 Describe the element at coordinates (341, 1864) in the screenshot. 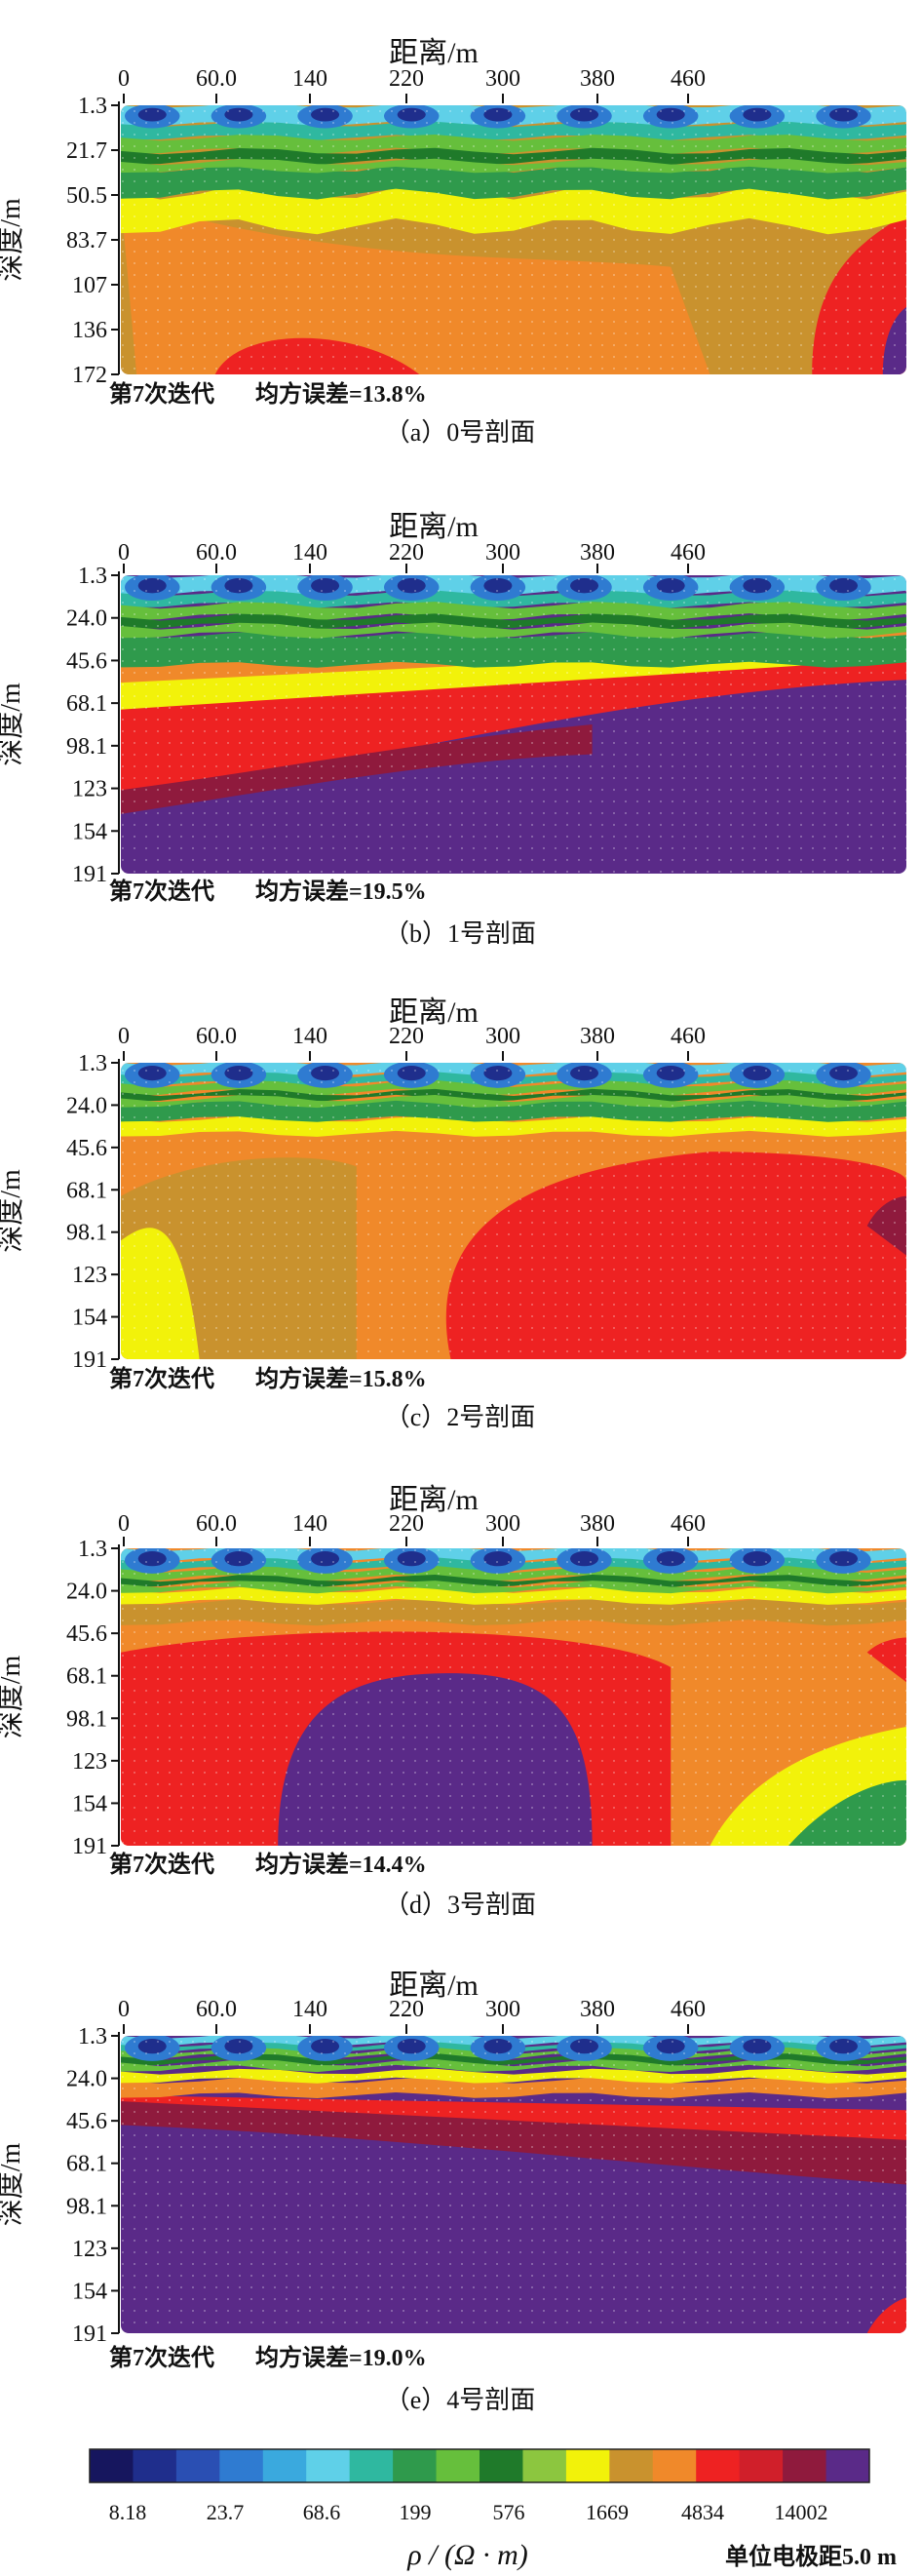

I see `rms-error-note: 均方误差=14.4%` at that location.